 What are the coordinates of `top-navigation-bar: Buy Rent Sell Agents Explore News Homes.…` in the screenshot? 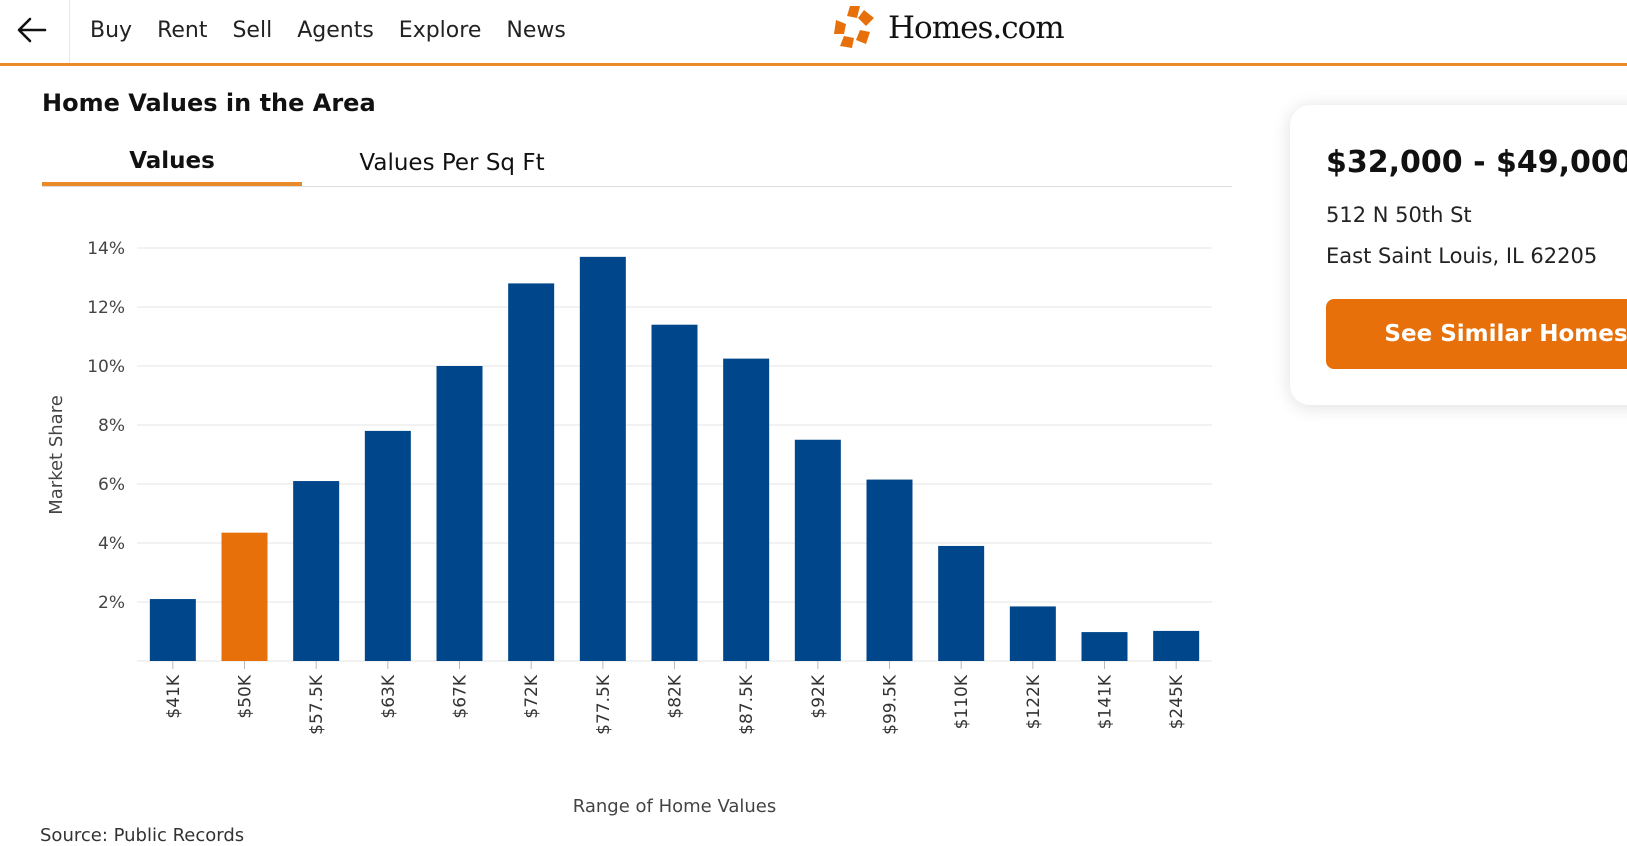 It's located at (813, 33).